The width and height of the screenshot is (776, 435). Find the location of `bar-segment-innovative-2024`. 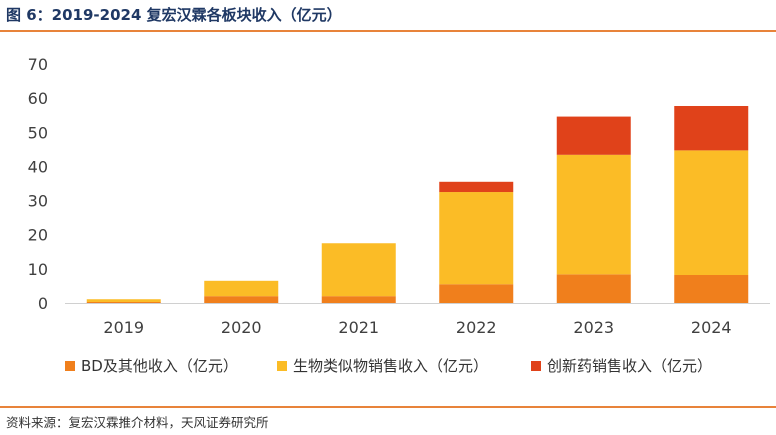

bar-segment-innovative-2024 is located at coordinates (711, 128).